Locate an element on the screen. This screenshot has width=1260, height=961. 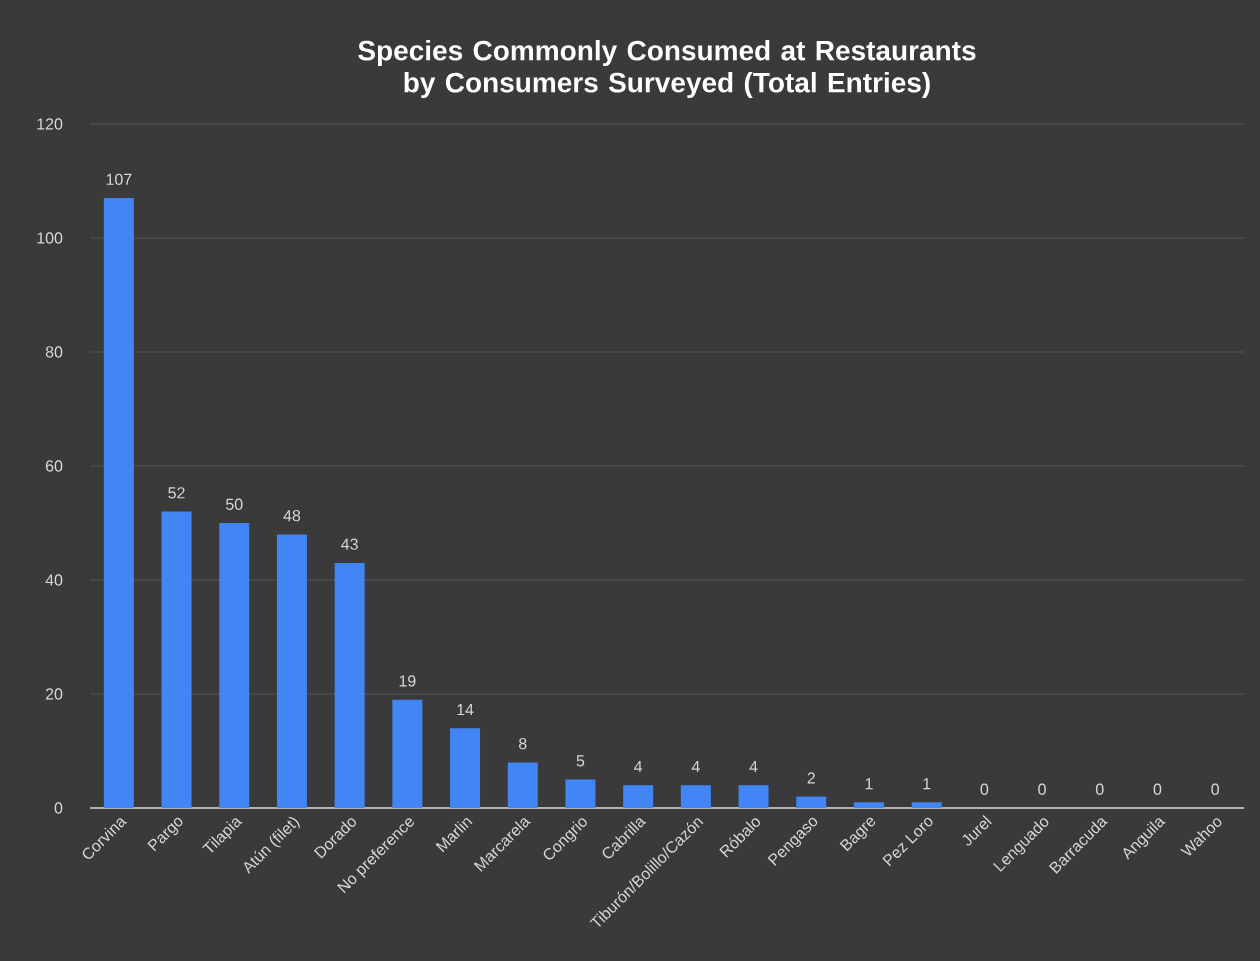
x-tick-label: Pez Loro is located at coordinates (907, 842).